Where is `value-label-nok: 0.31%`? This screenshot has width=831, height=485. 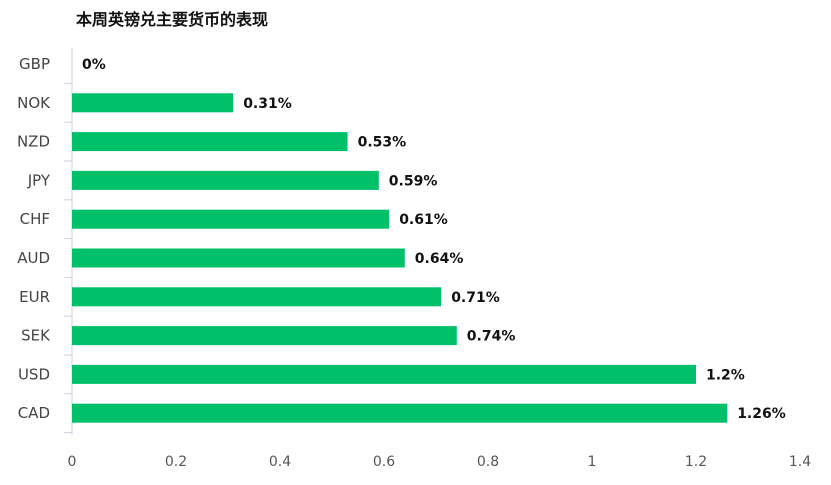
value-label-nok: 0.31% is located at coordinates (267, 104).